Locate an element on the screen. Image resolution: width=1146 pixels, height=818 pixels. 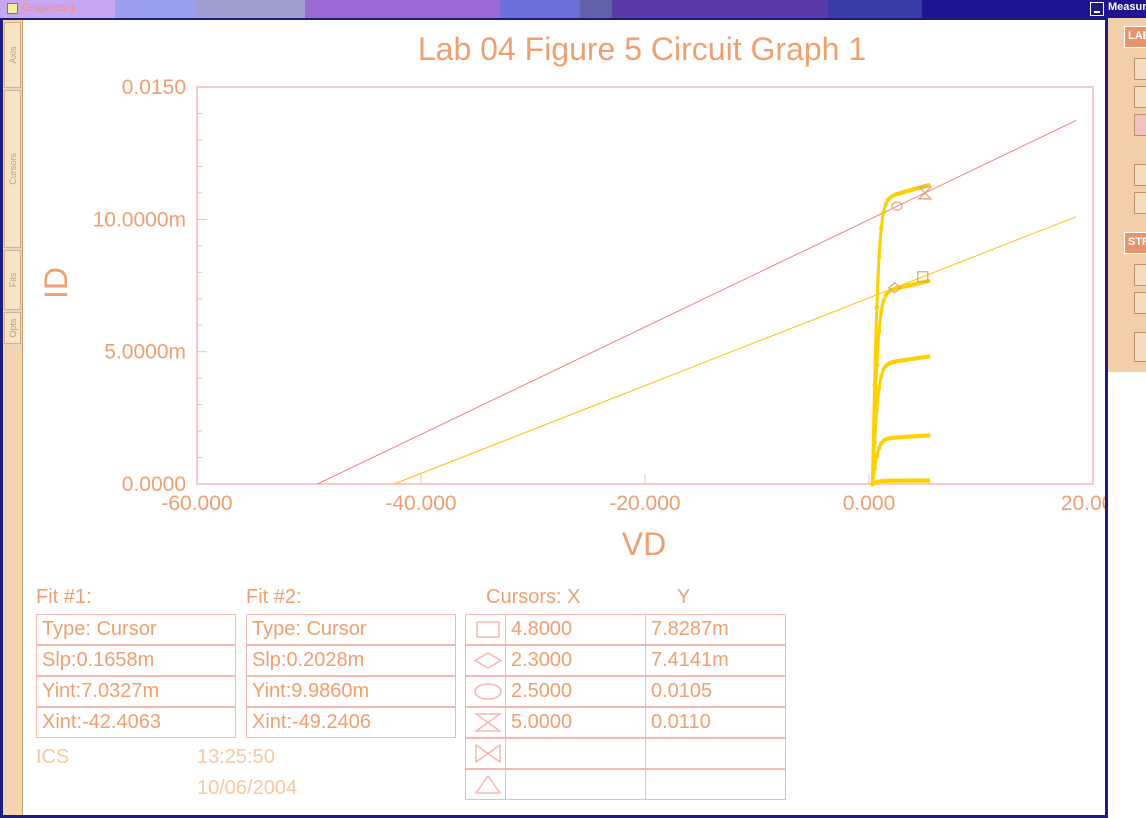
minimize-icon is located at coordinates (1097, 9).